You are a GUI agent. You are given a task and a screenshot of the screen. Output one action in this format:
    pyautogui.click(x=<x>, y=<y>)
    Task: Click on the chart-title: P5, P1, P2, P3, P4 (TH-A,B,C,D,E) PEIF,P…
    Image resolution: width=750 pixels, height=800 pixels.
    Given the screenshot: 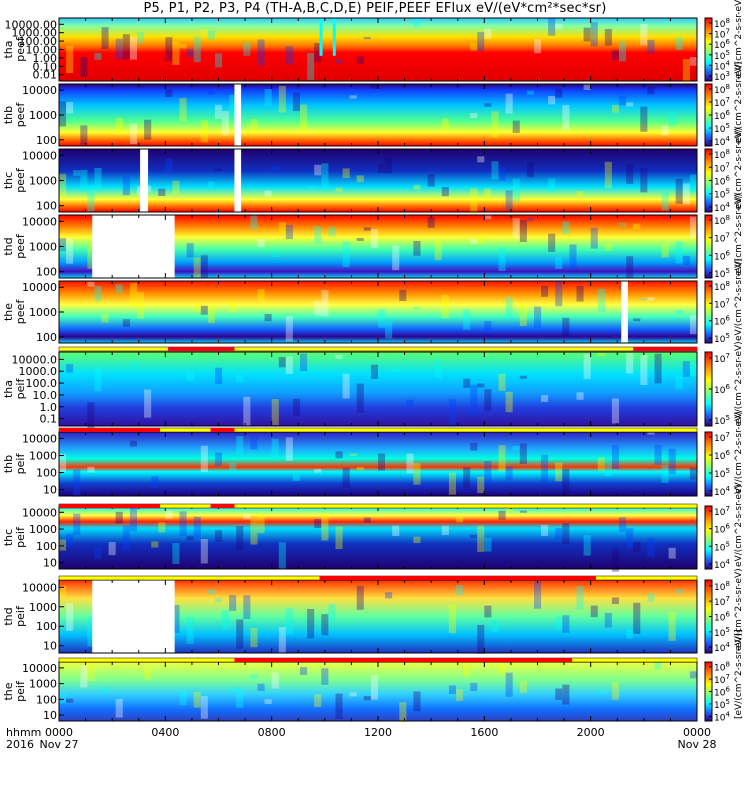 What is the action you would take?
    pyautogui.click(x=375, y=8)
    